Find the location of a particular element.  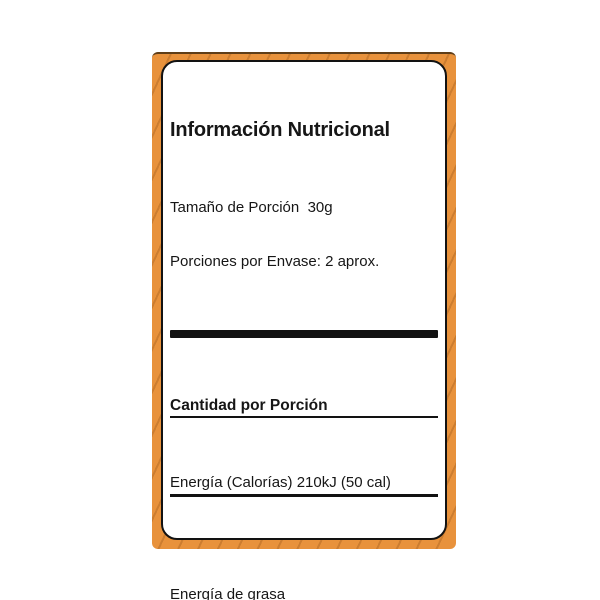

thick-divider-top is located at coordinates (304, 334).